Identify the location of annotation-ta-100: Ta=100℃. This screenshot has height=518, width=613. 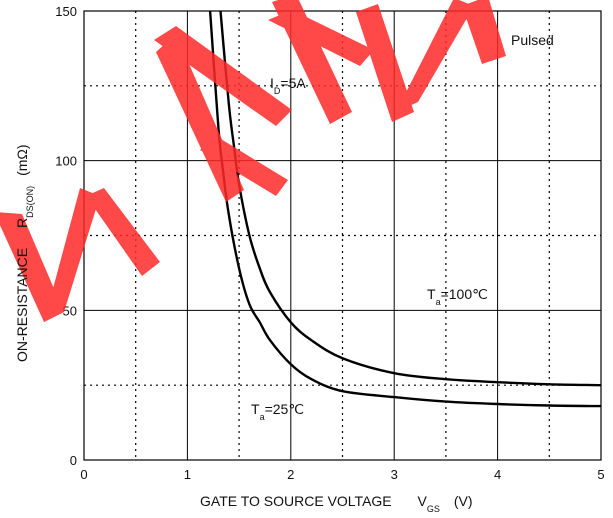
(457, 296).